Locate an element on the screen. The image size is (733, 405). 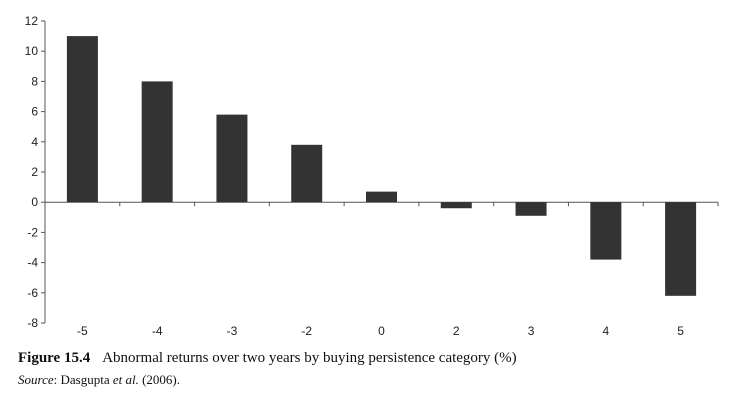
y-tick-label: 2 is located at coordinates (34, 172).